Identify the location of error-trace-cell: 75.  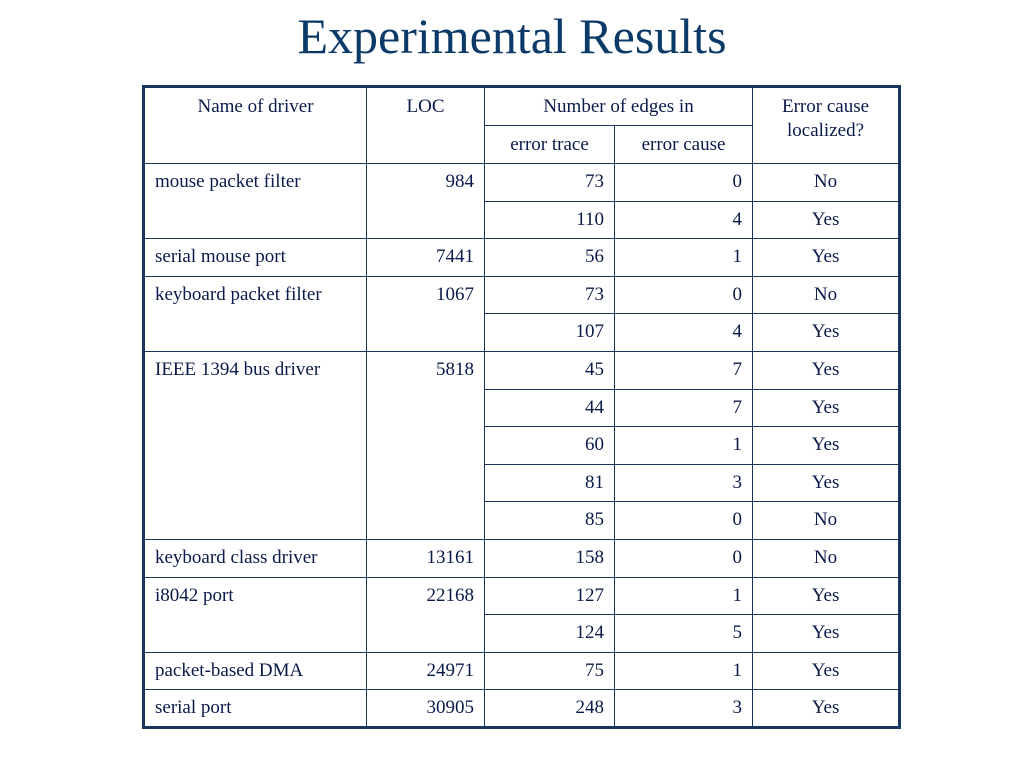
(549, 671).